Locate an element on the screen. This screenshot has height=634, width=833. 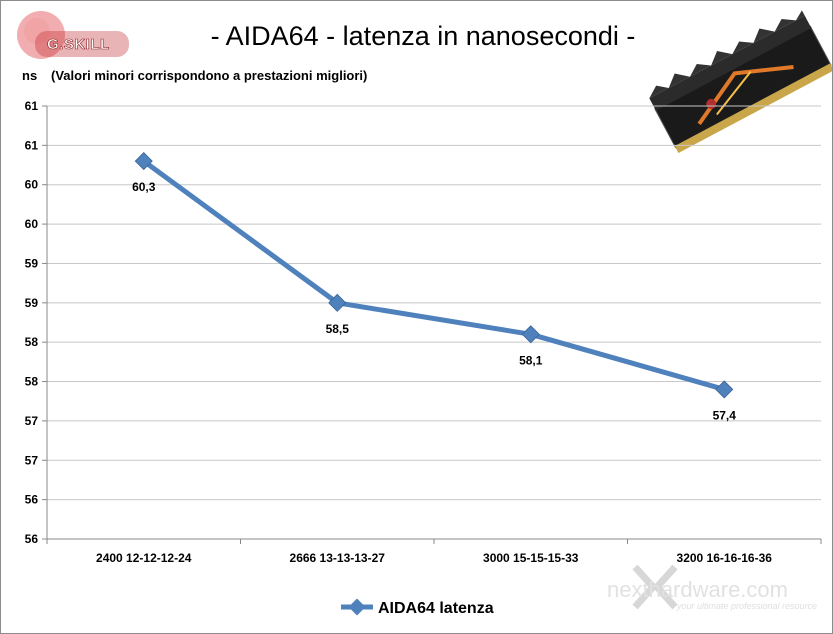
x-tick-label: 2666 13-13-13-27 is located at coordinates (338, 558).